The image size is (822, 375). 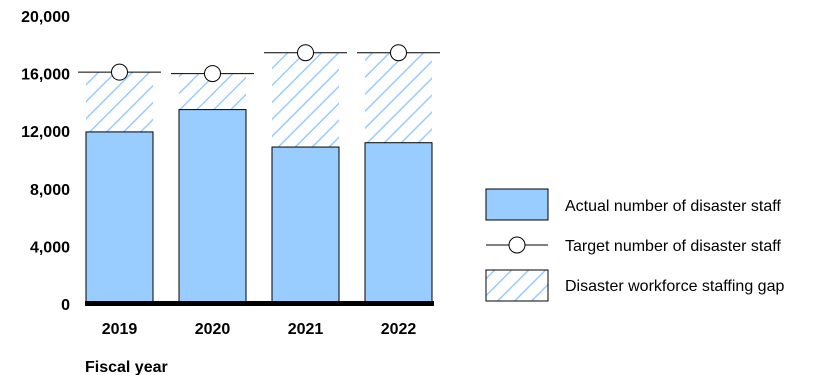 What do you see at coordinates (398, 223) in the screenshot?
I see `actual-bar-2022` at bounding box center [398, 223].